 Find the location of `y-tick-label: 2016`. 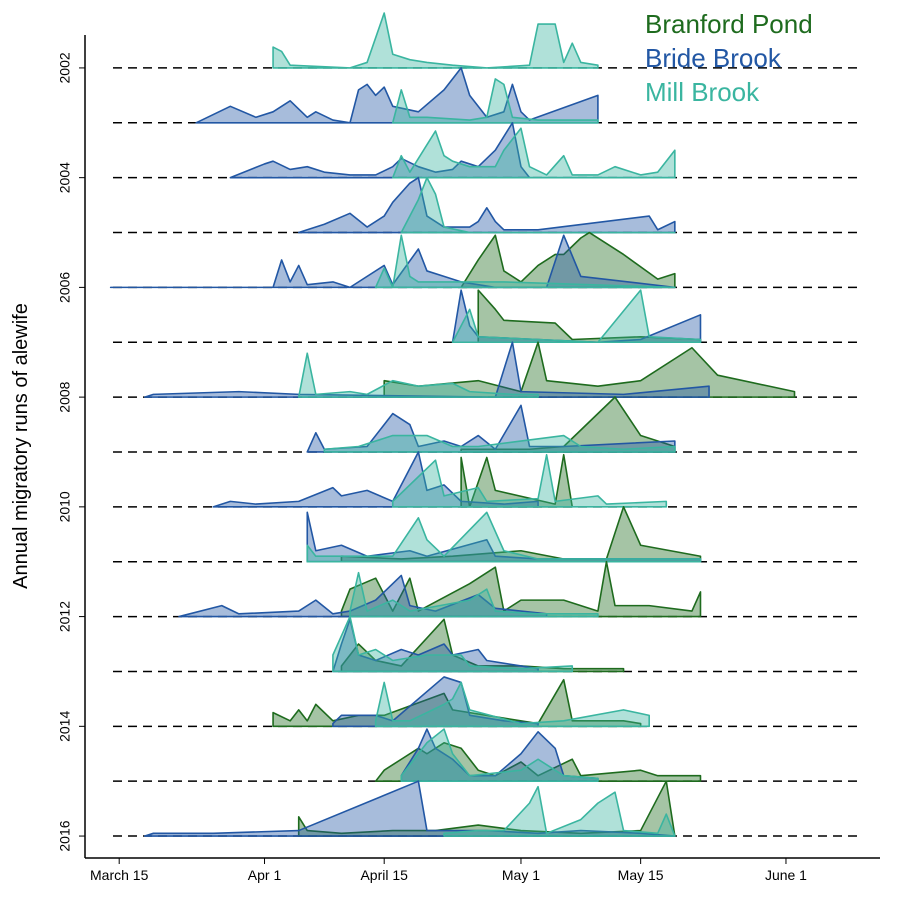

y-tick-label: 2016 is located at coordinates (65, 835).